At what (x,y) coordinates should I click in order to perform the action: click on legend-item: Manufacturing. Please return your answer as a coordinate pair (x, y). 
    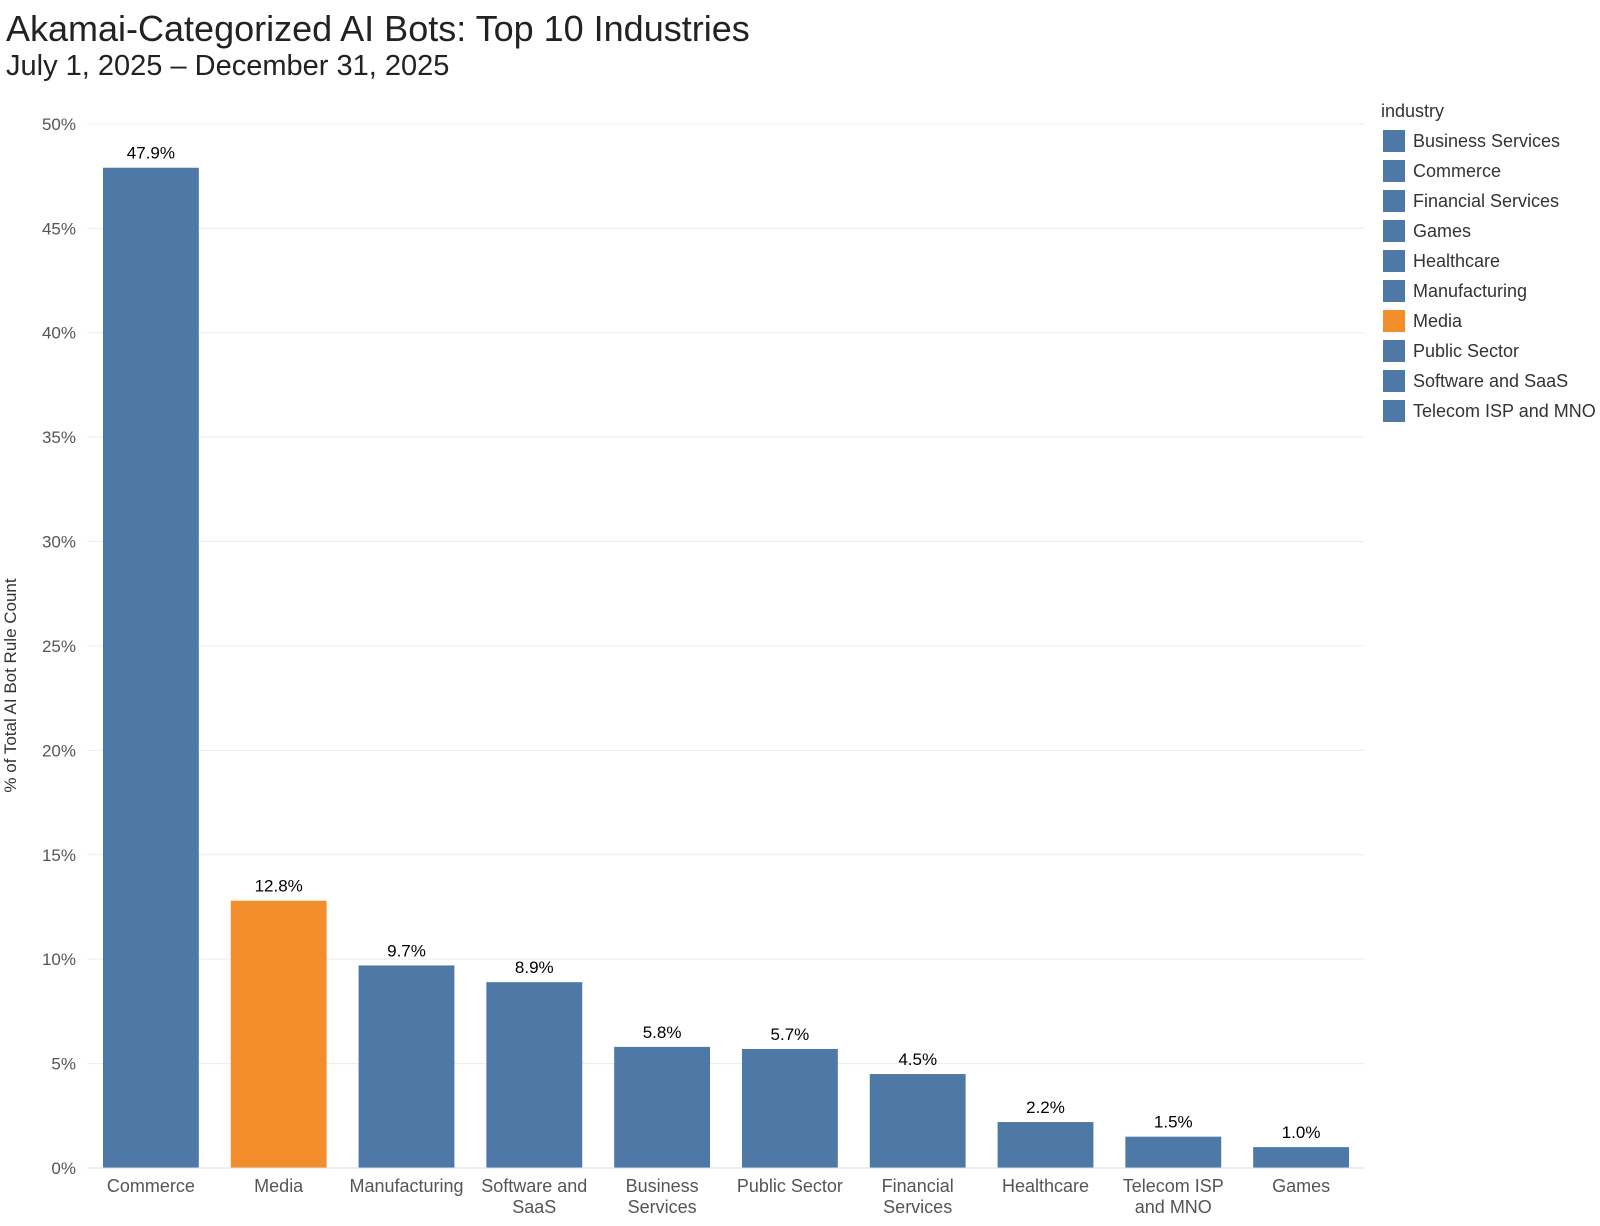
    Looking at the image, I should click on (1488, 291).